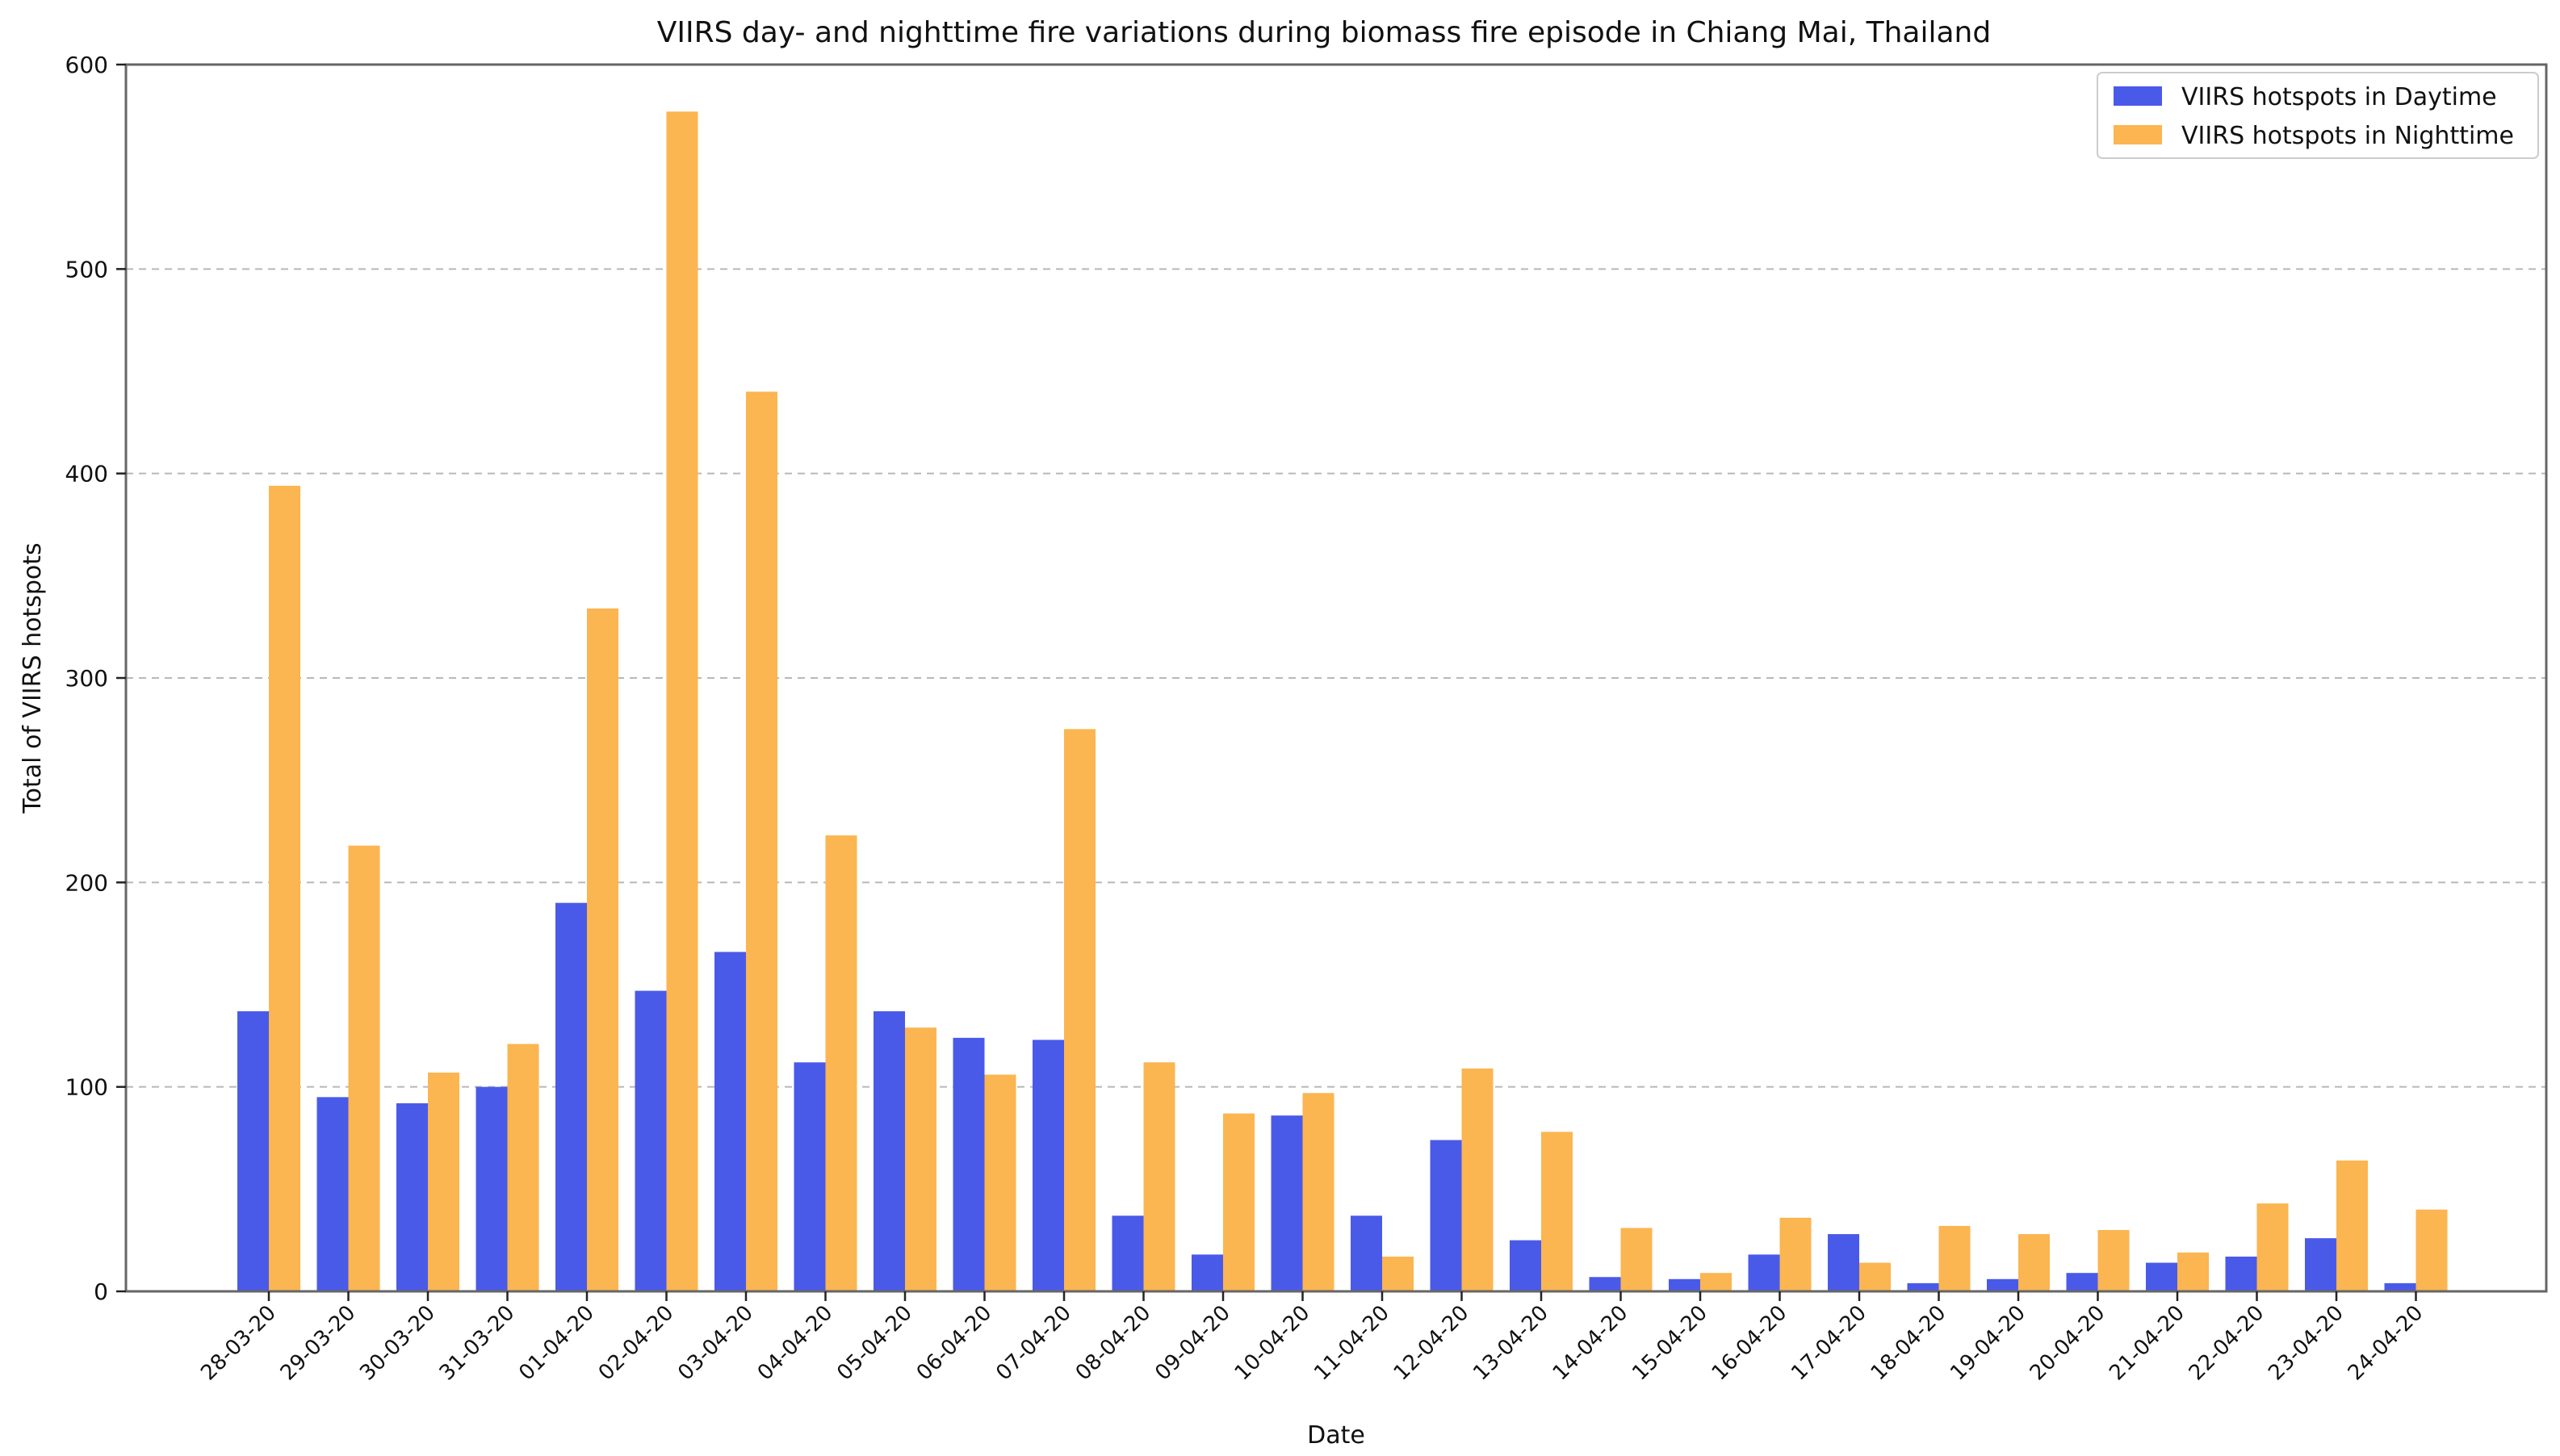  Describe the element at coordinates (795, 1343) in the screenshot. I see `x-tick-label-04-04-20: 04-04-20` at that location.